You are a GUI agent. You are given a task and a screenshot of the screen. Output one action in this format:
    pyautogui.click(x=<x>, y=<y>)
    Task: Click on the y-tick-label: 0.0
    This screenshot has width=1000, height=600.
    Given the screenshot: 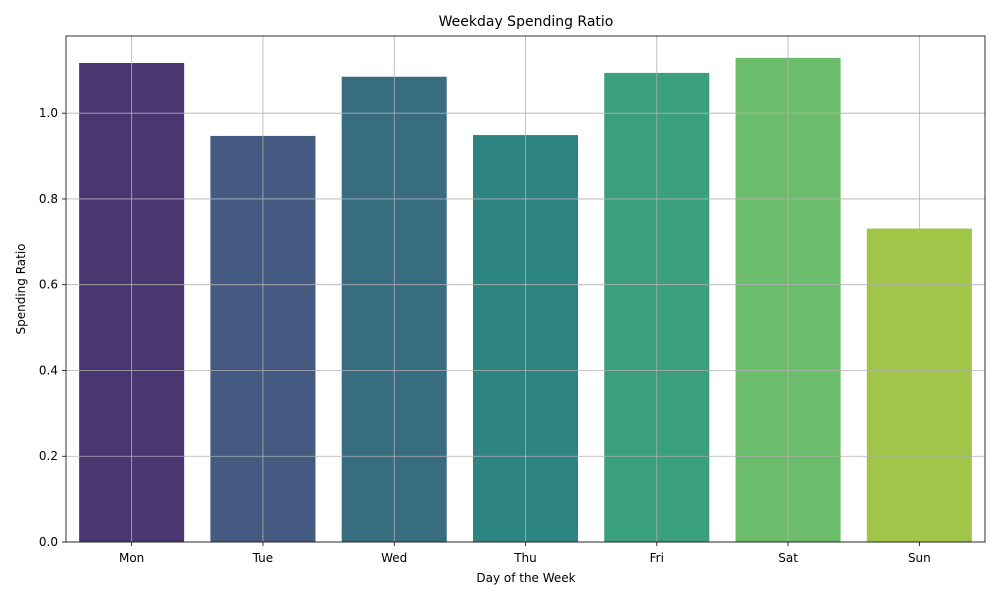 What is the action you would take?
    pyautogui.click(x=48, y=542)
    